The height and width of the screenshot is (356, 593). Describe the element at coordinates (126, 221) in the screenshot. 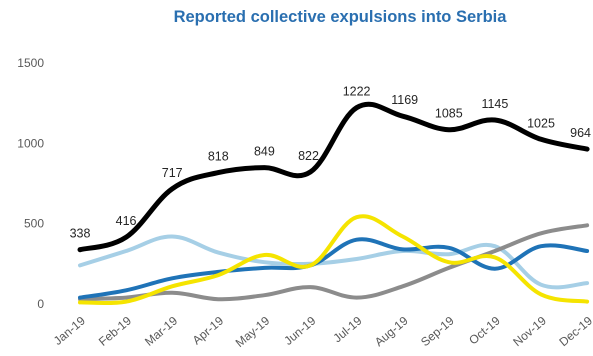

I see `data-label: 416` at that location.